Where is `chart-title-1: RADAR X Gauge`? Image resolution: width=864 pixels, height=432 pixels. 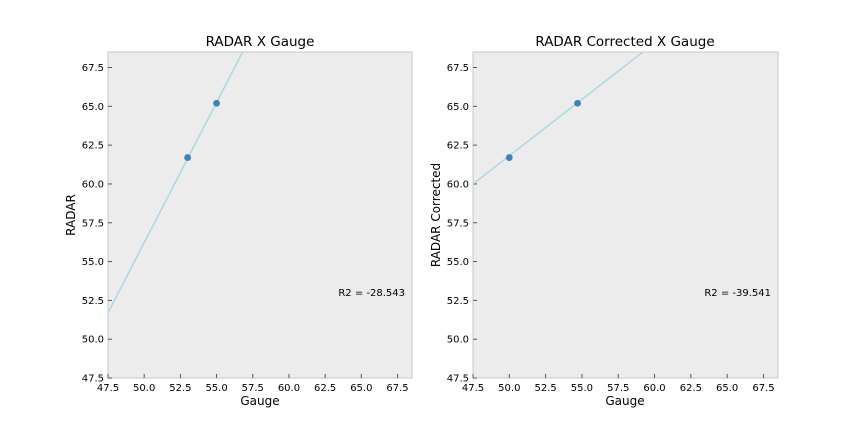
chart-title-1: RADAR X Gauge is located at coordinates (260, 42).